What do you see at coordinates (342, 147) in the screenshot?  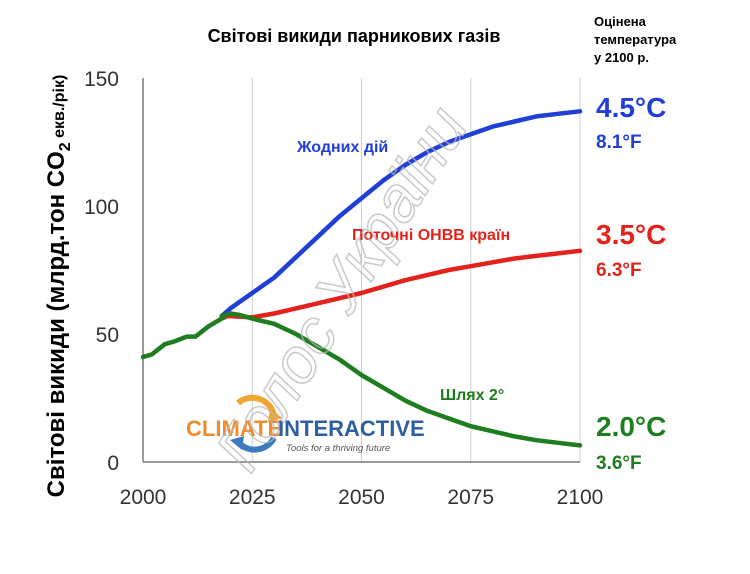 I see `series-label-no-action: Жодних дій` at bounding box center [342, 147].